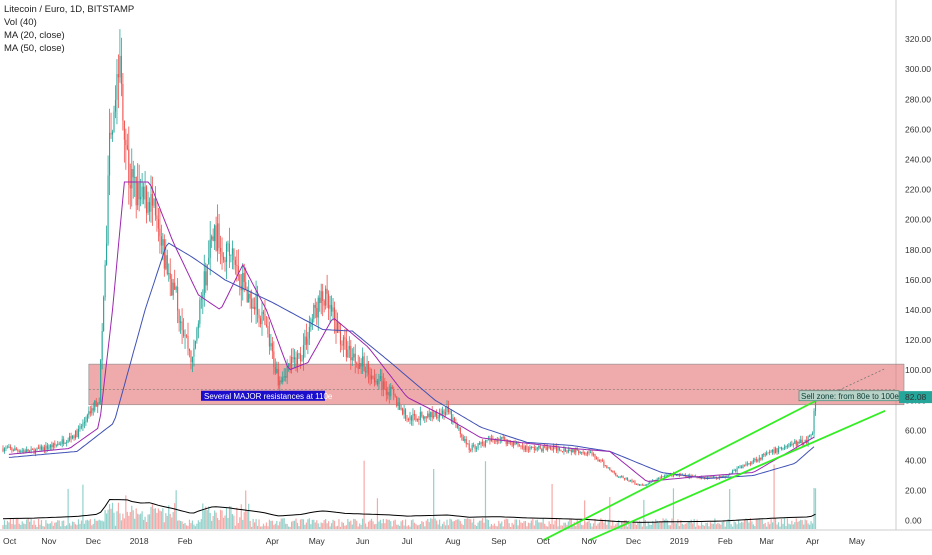  I want to click on last-price-value: 82.08, so click(916, 397).